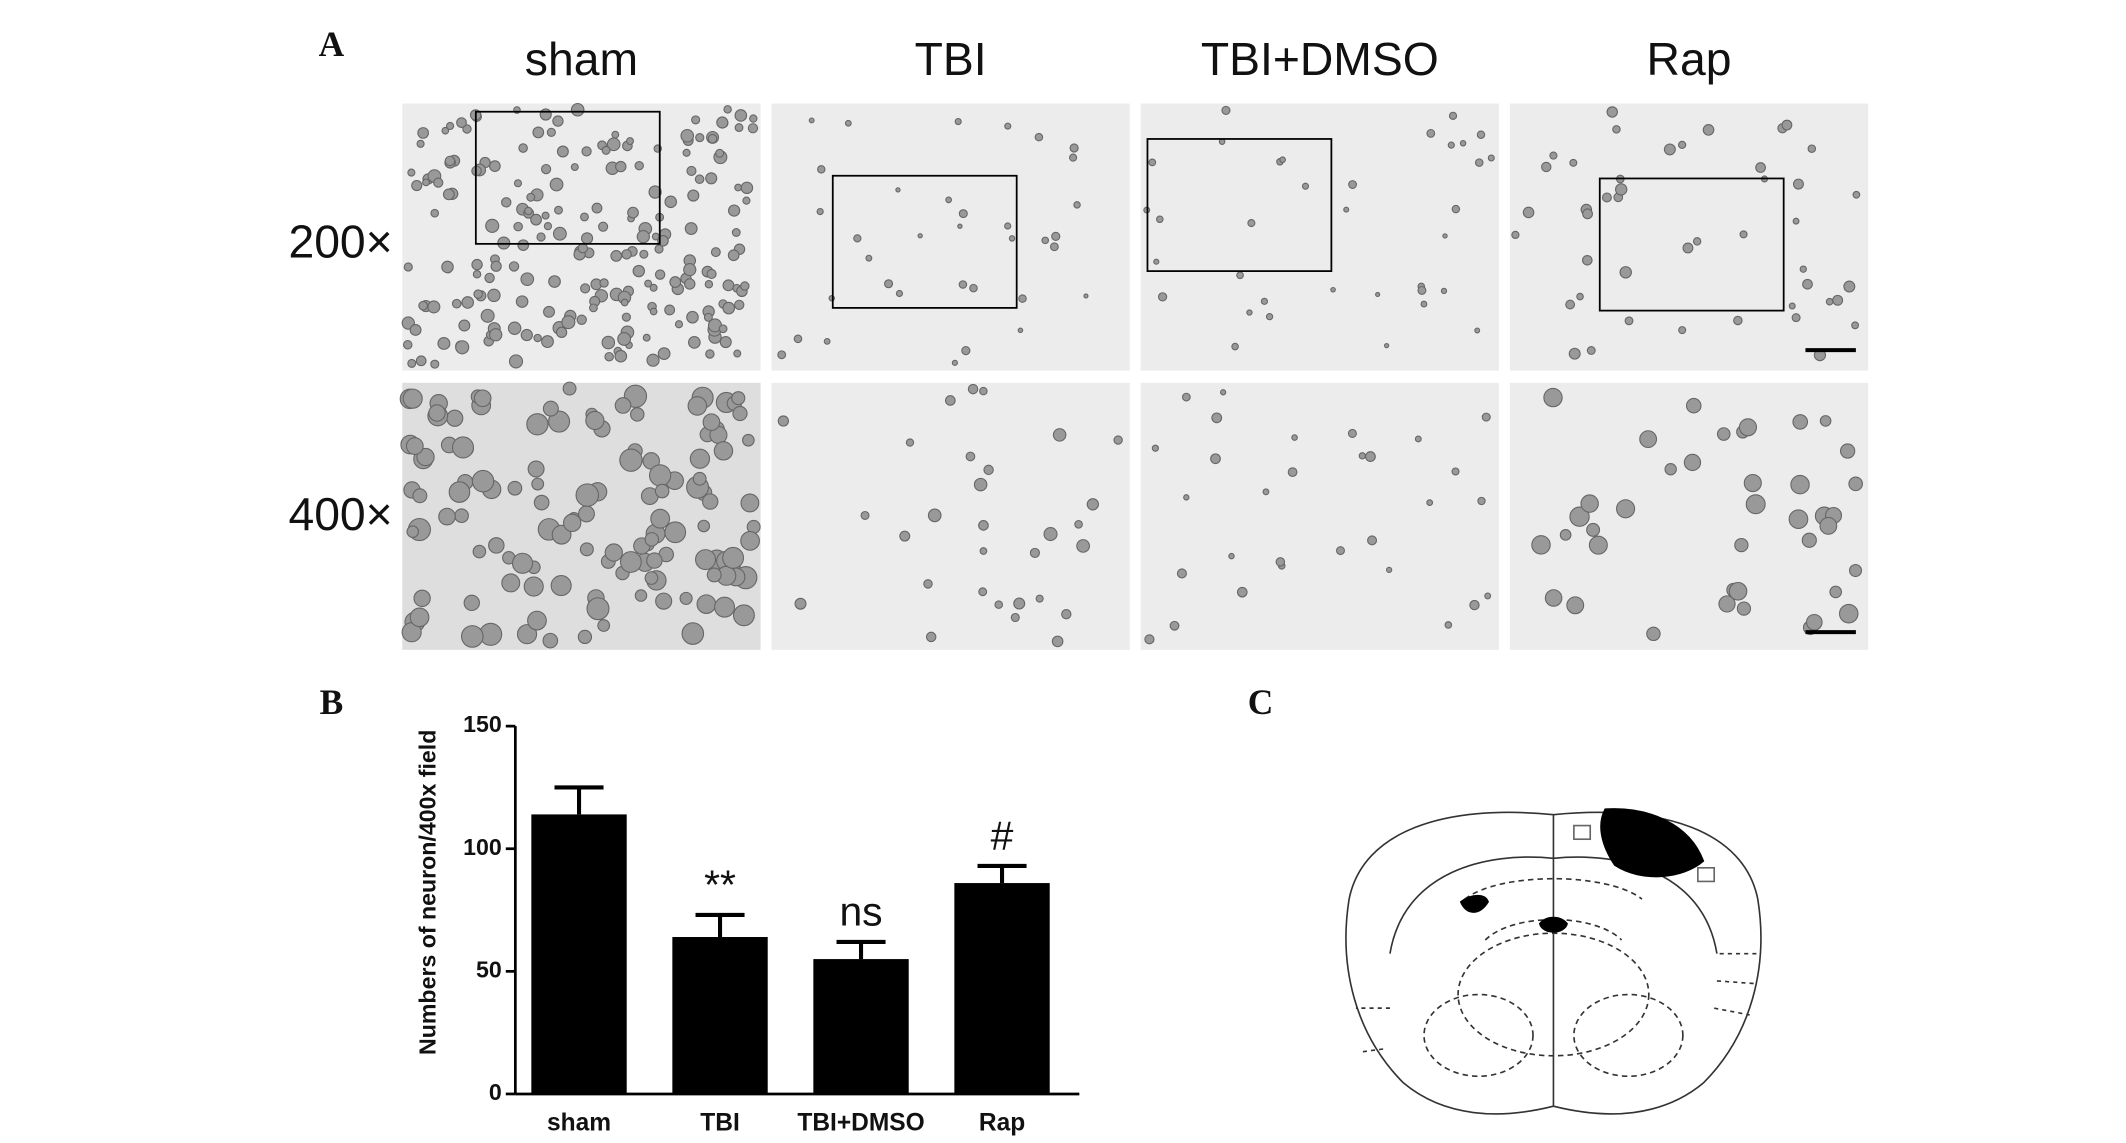  I want to click on x-tick-label: sham, so click(579, 1122).